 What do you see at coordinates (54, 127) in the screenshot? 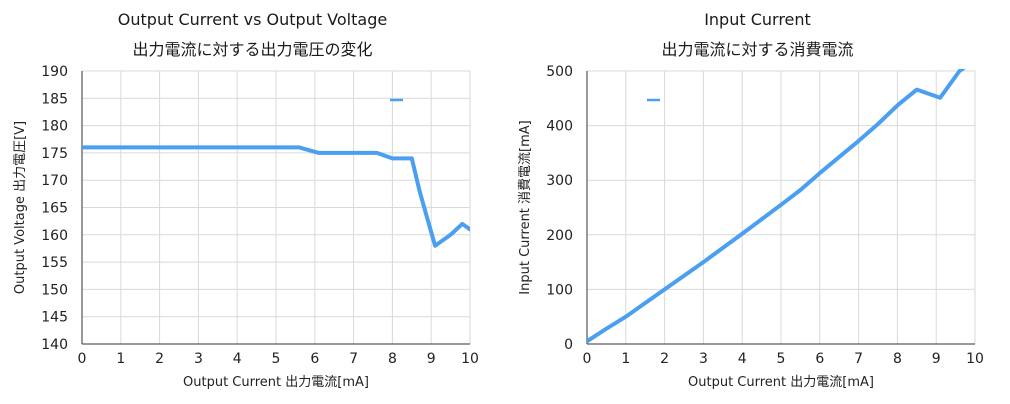
I see `y-tick-label: 180` at bounding box center [54, 127].